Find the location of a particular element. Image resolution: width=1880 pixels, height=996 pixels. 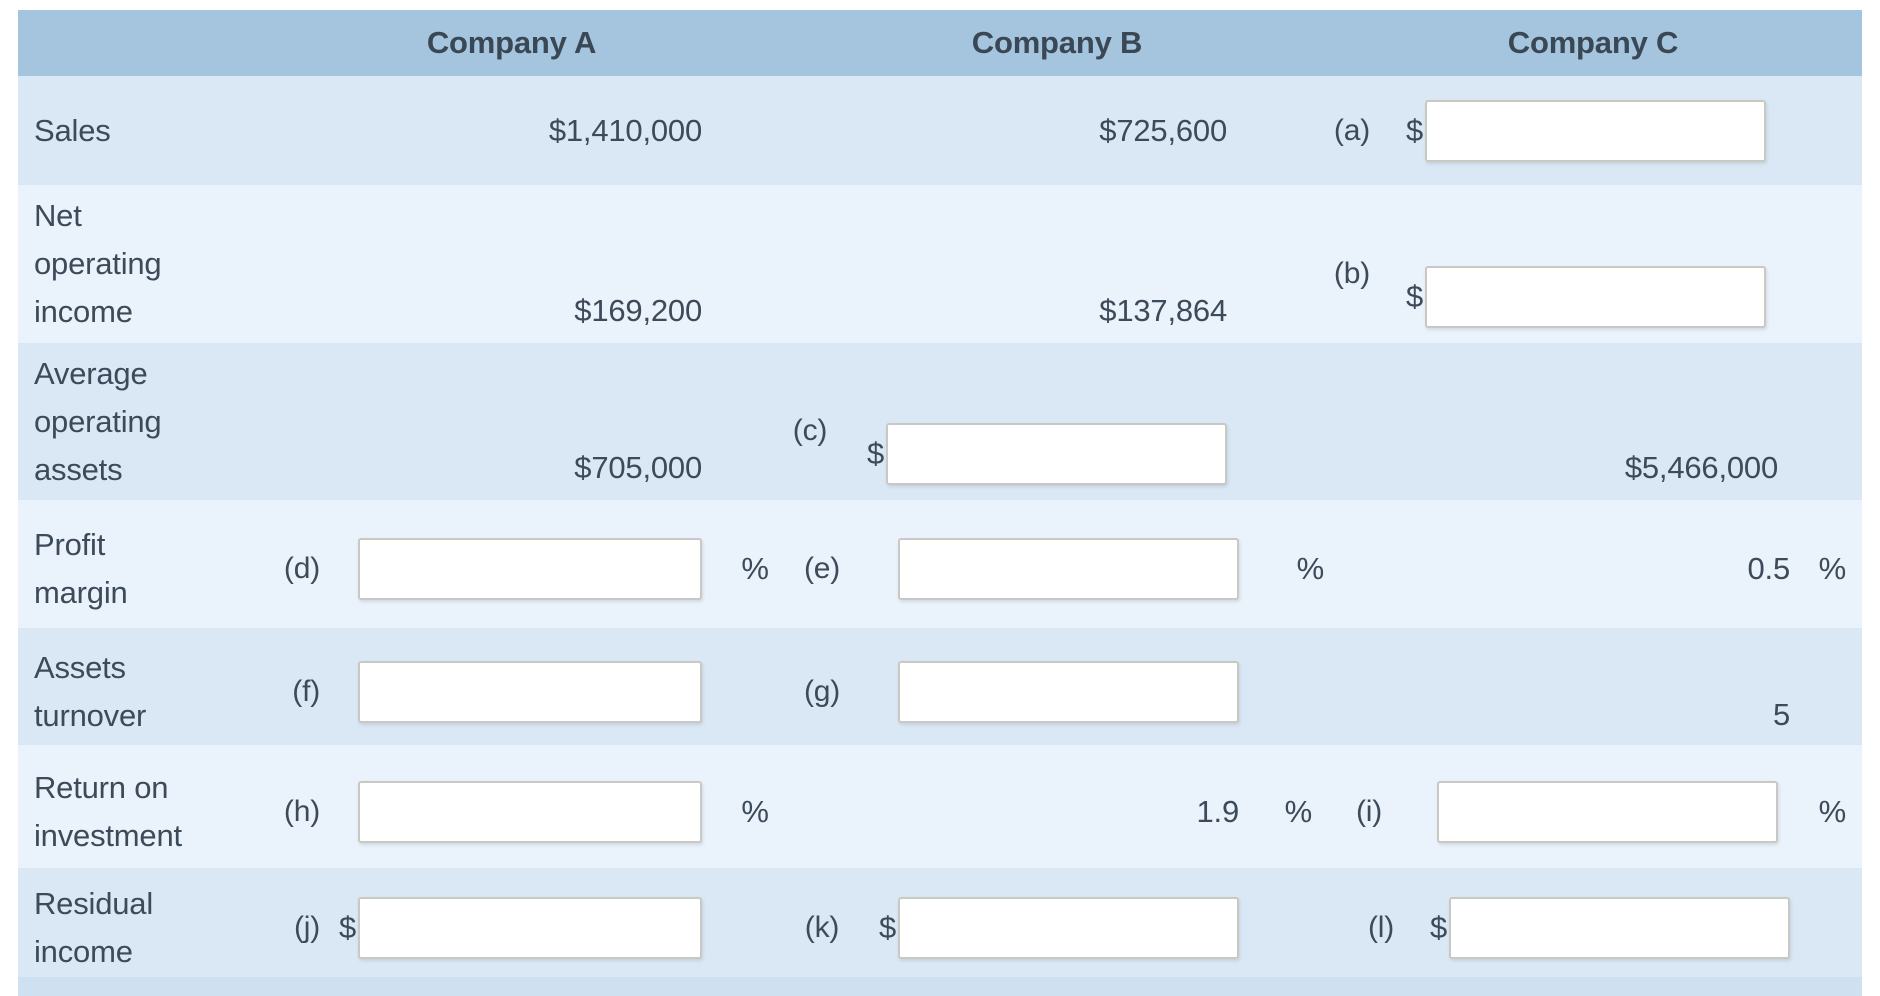

row-sales: Sales $1,410,000 $725,600 (a) $ is located at coordinates (940, 130).